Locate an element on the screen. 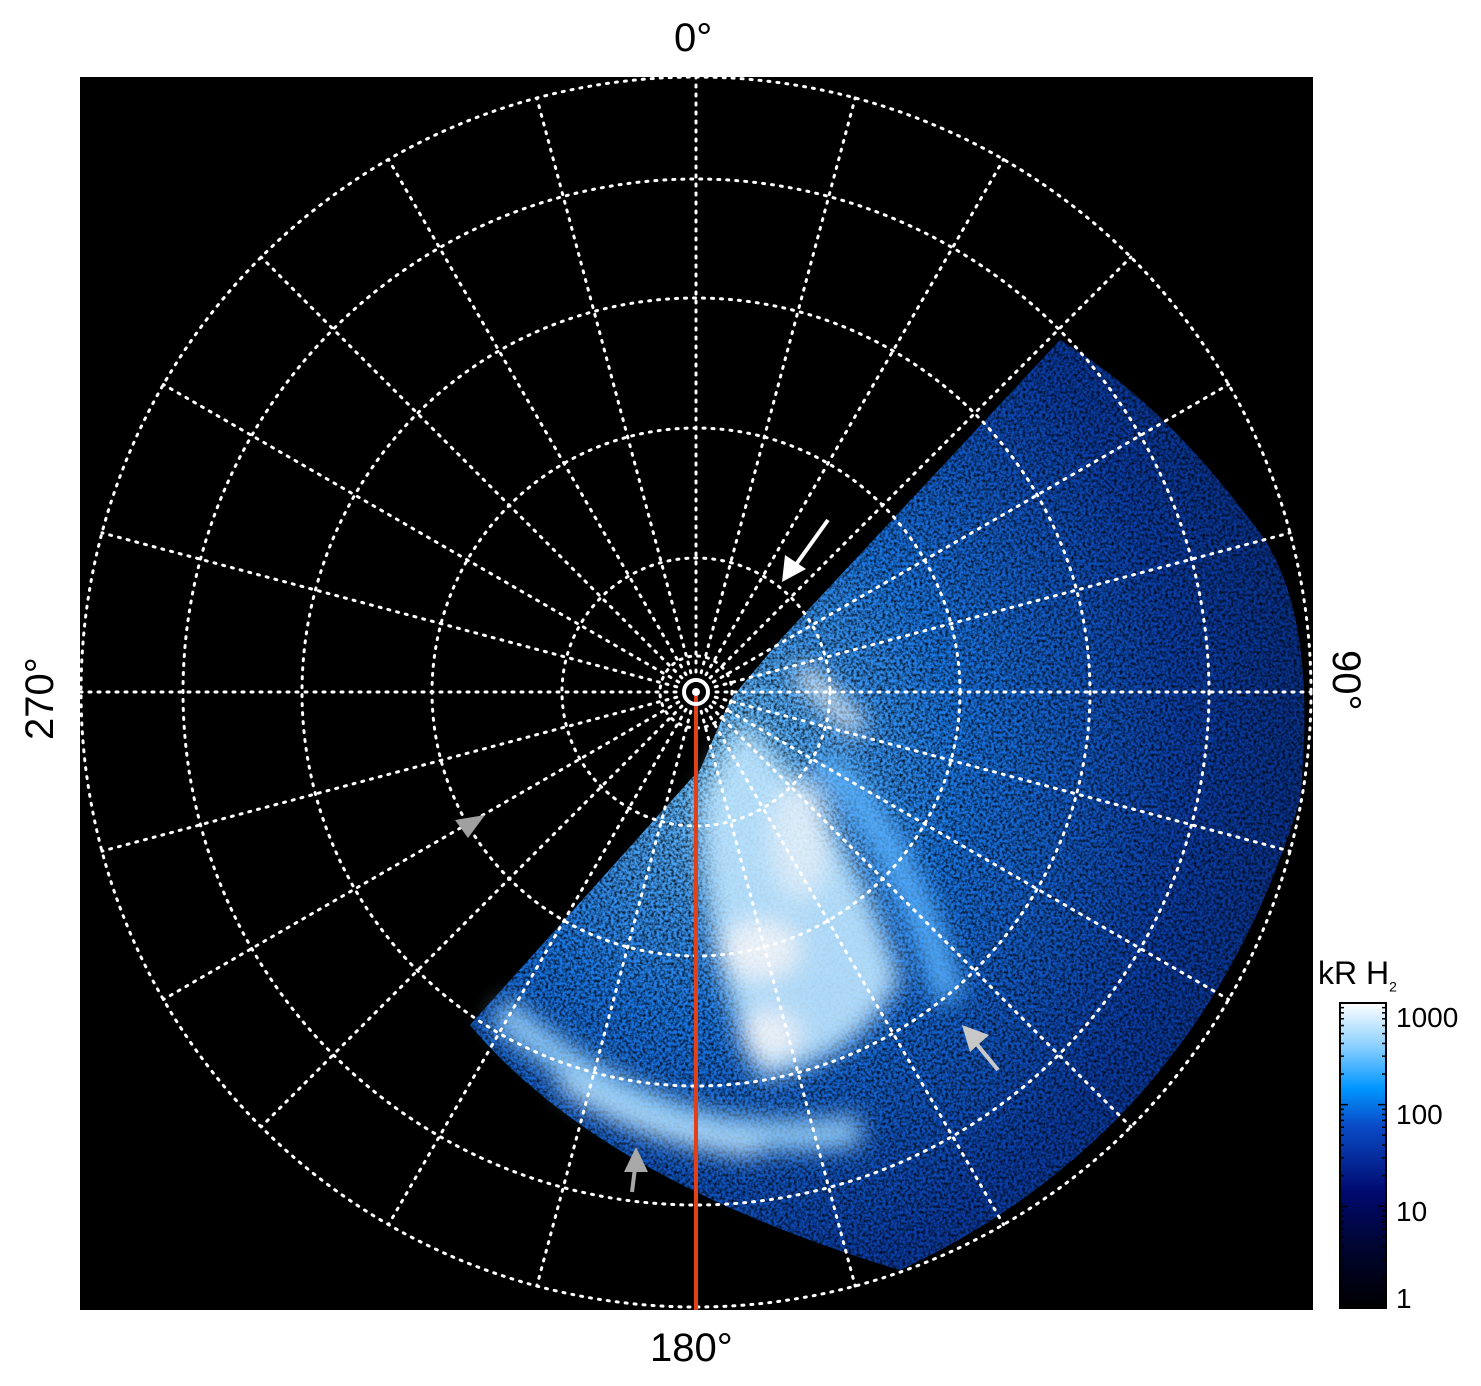 This screenshot has width=1481, height=1386. colorbar-tick-100: 100 is located at coordinates (1419, 1114).